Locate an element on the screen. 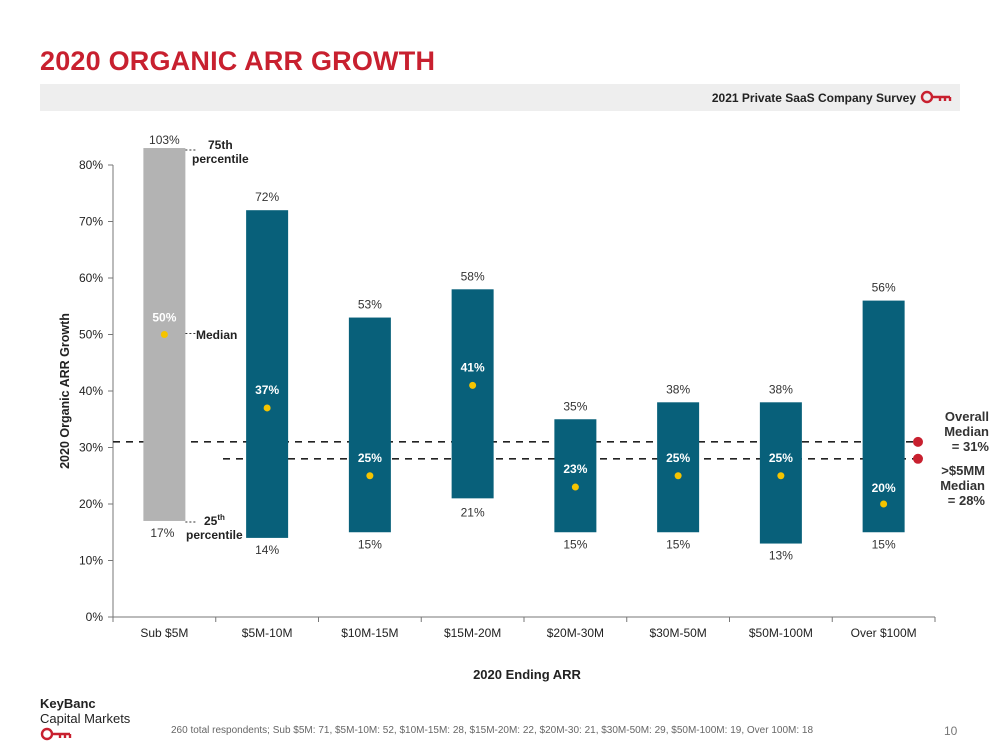 Image resolution: width=1000 pixels, height=750 pixels. y-tick-label: 0% is located at coordinates (95, 617).